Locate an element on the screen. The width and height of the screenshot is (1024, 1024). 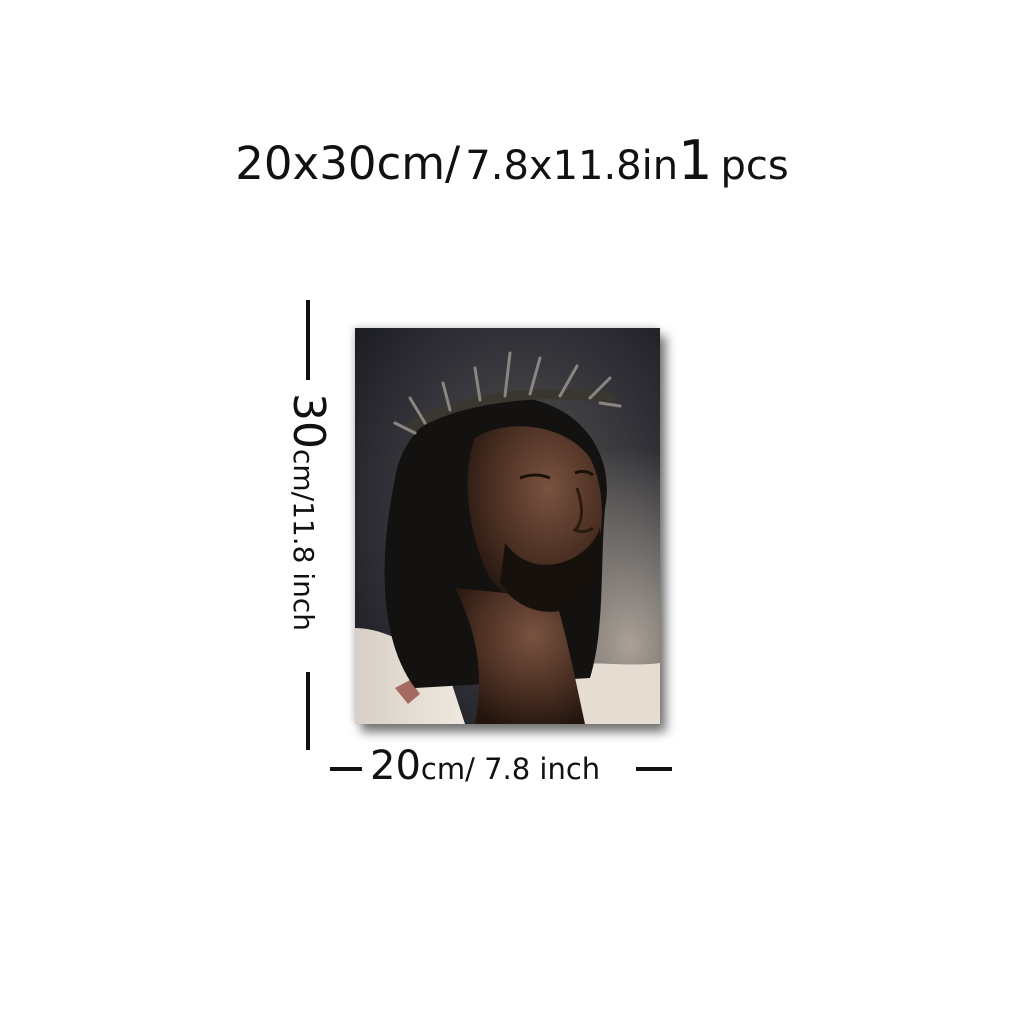
size-title: 20x30cm/ 7.8x11.8in1 pcs is located at coordinates (512, 161).